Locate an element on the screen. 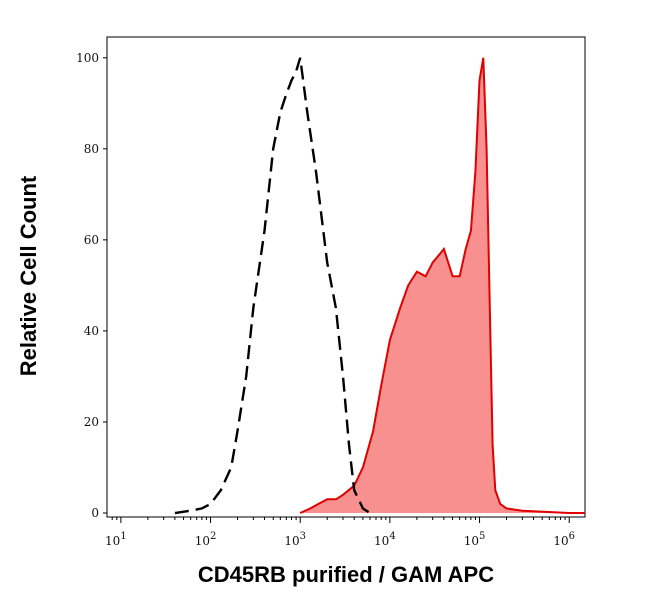 The width and height of the screenshot is (650, 600). y-tick-label-2: 40 is located at coordinates (91, 331).